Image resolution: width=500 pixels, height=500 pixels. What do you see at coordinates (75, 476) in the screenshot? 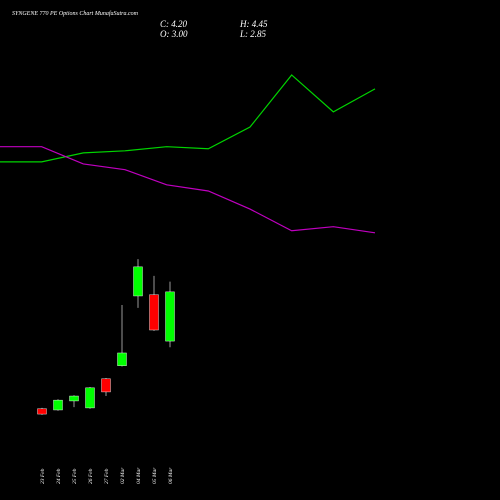
I see `x-tick-label: 25 Feb` at bounding box center [75, 476].